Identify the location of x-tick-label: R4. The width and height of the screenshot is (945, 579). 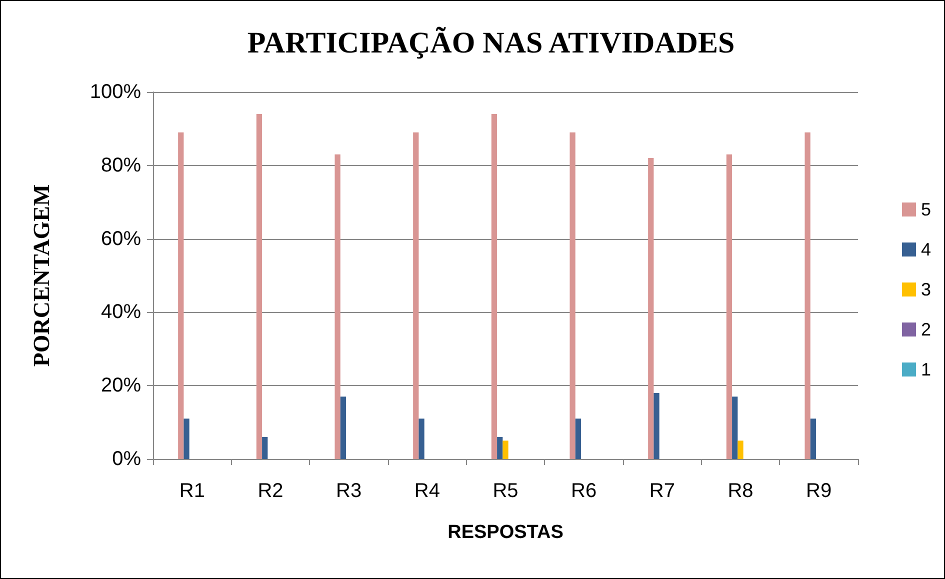
(427, 491).